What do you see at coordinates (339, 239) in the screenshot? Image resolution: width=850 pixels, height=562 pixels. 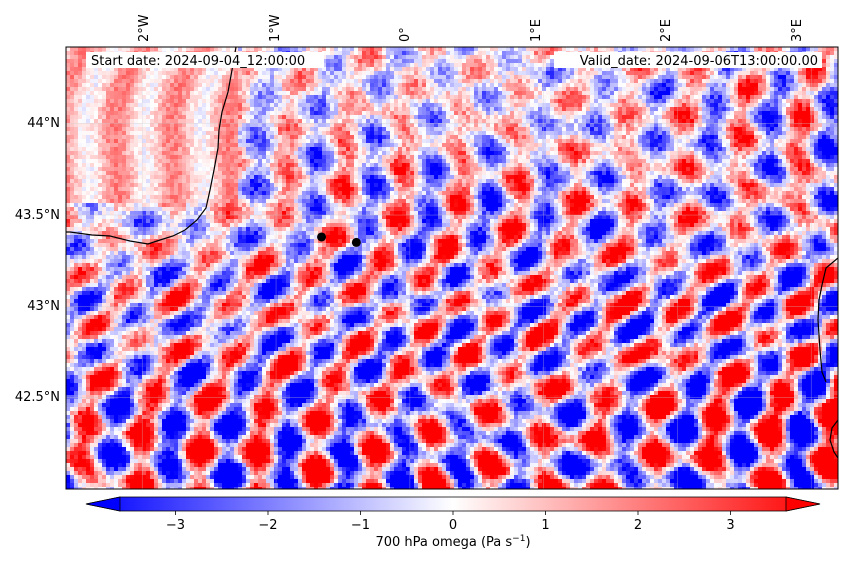 I see `station-markers` at bounding box center [339, 239].